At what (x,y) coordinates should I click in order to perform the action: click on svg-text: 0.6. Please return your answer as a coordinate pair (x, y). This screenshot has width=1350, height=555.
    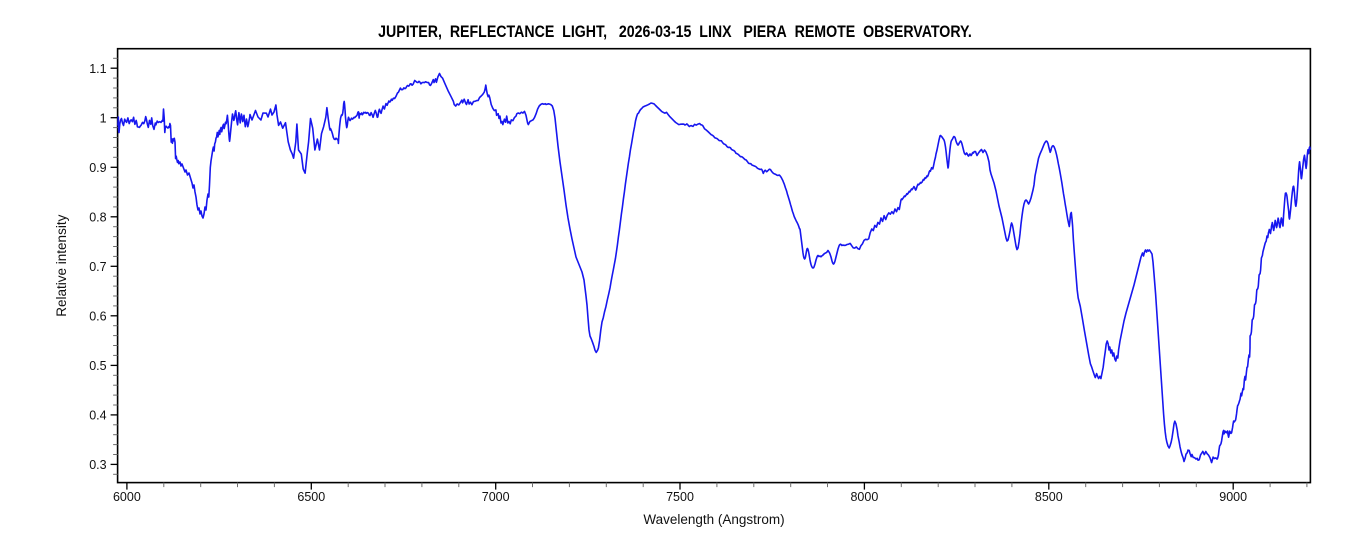
    Looking at the image, I should click on (97, 316).